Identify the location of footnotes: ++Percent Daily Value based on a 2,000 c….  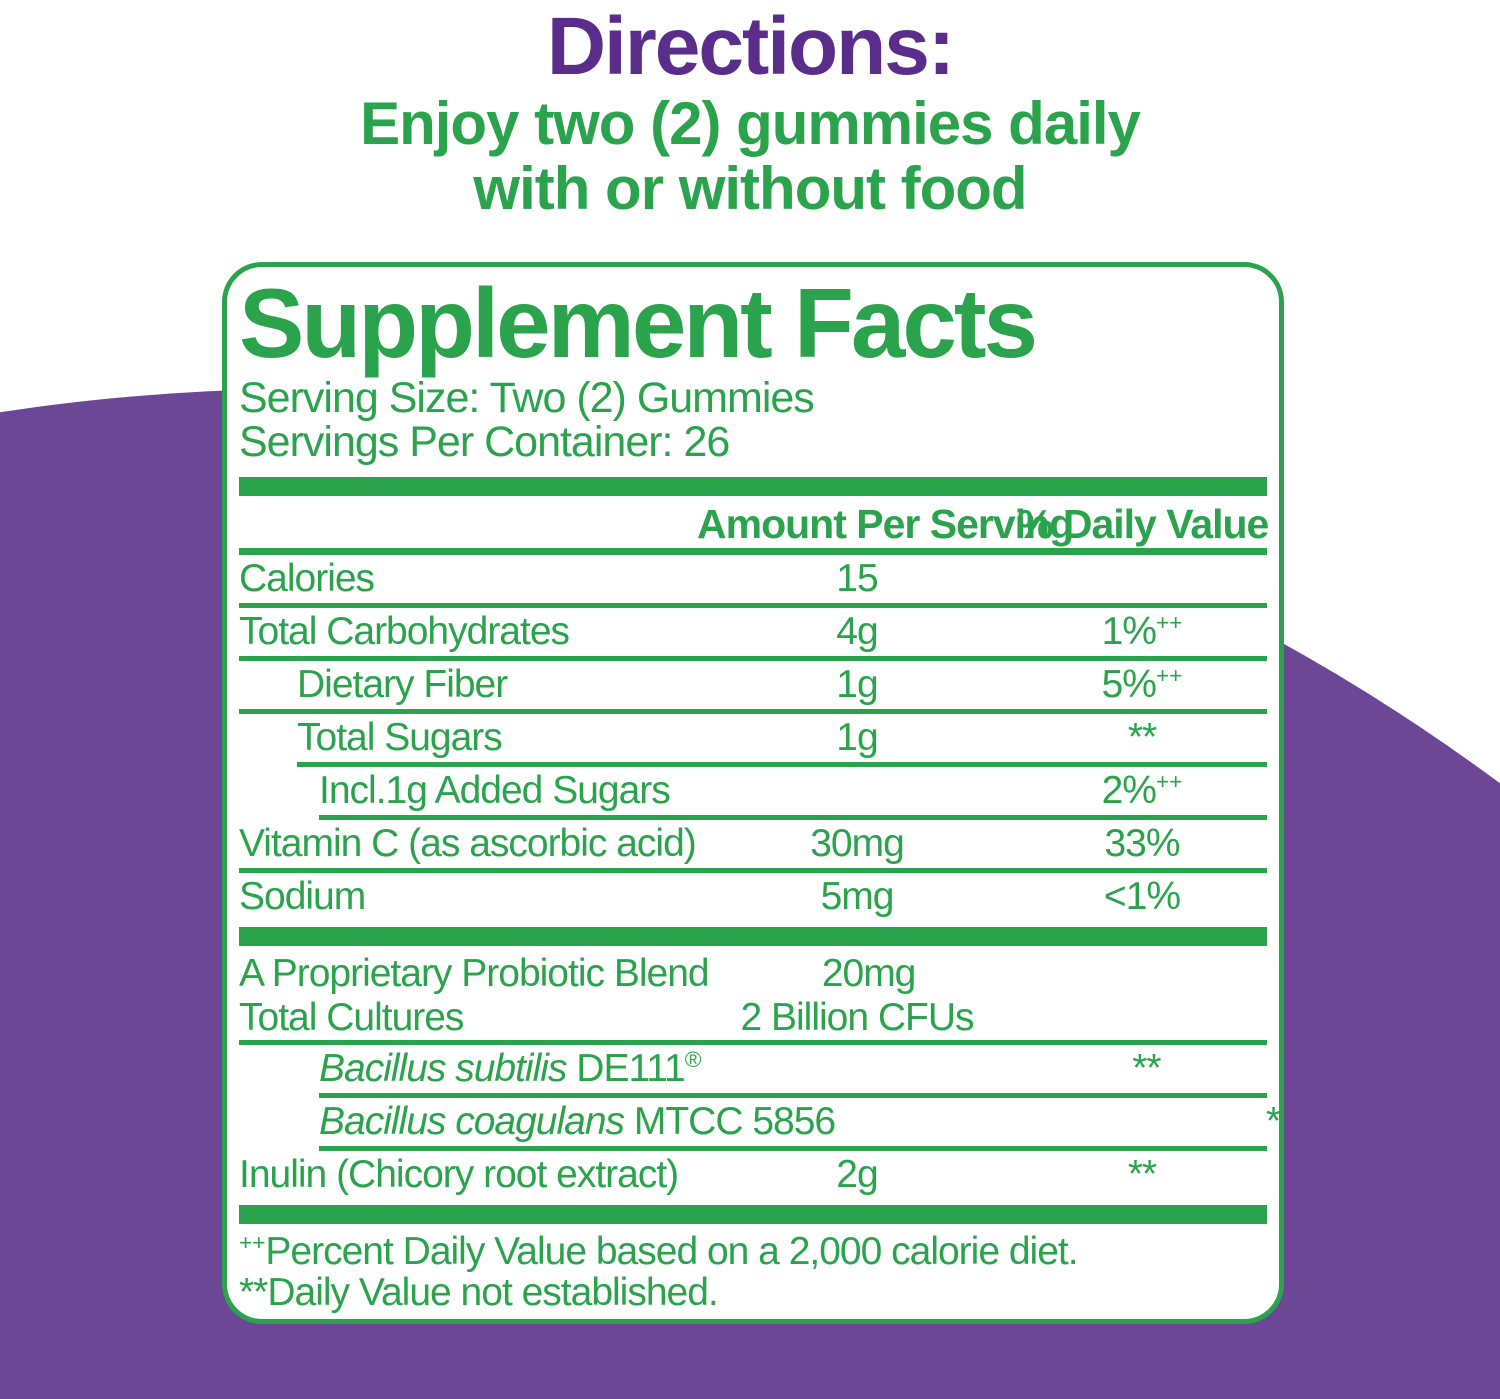
(753, 1271).